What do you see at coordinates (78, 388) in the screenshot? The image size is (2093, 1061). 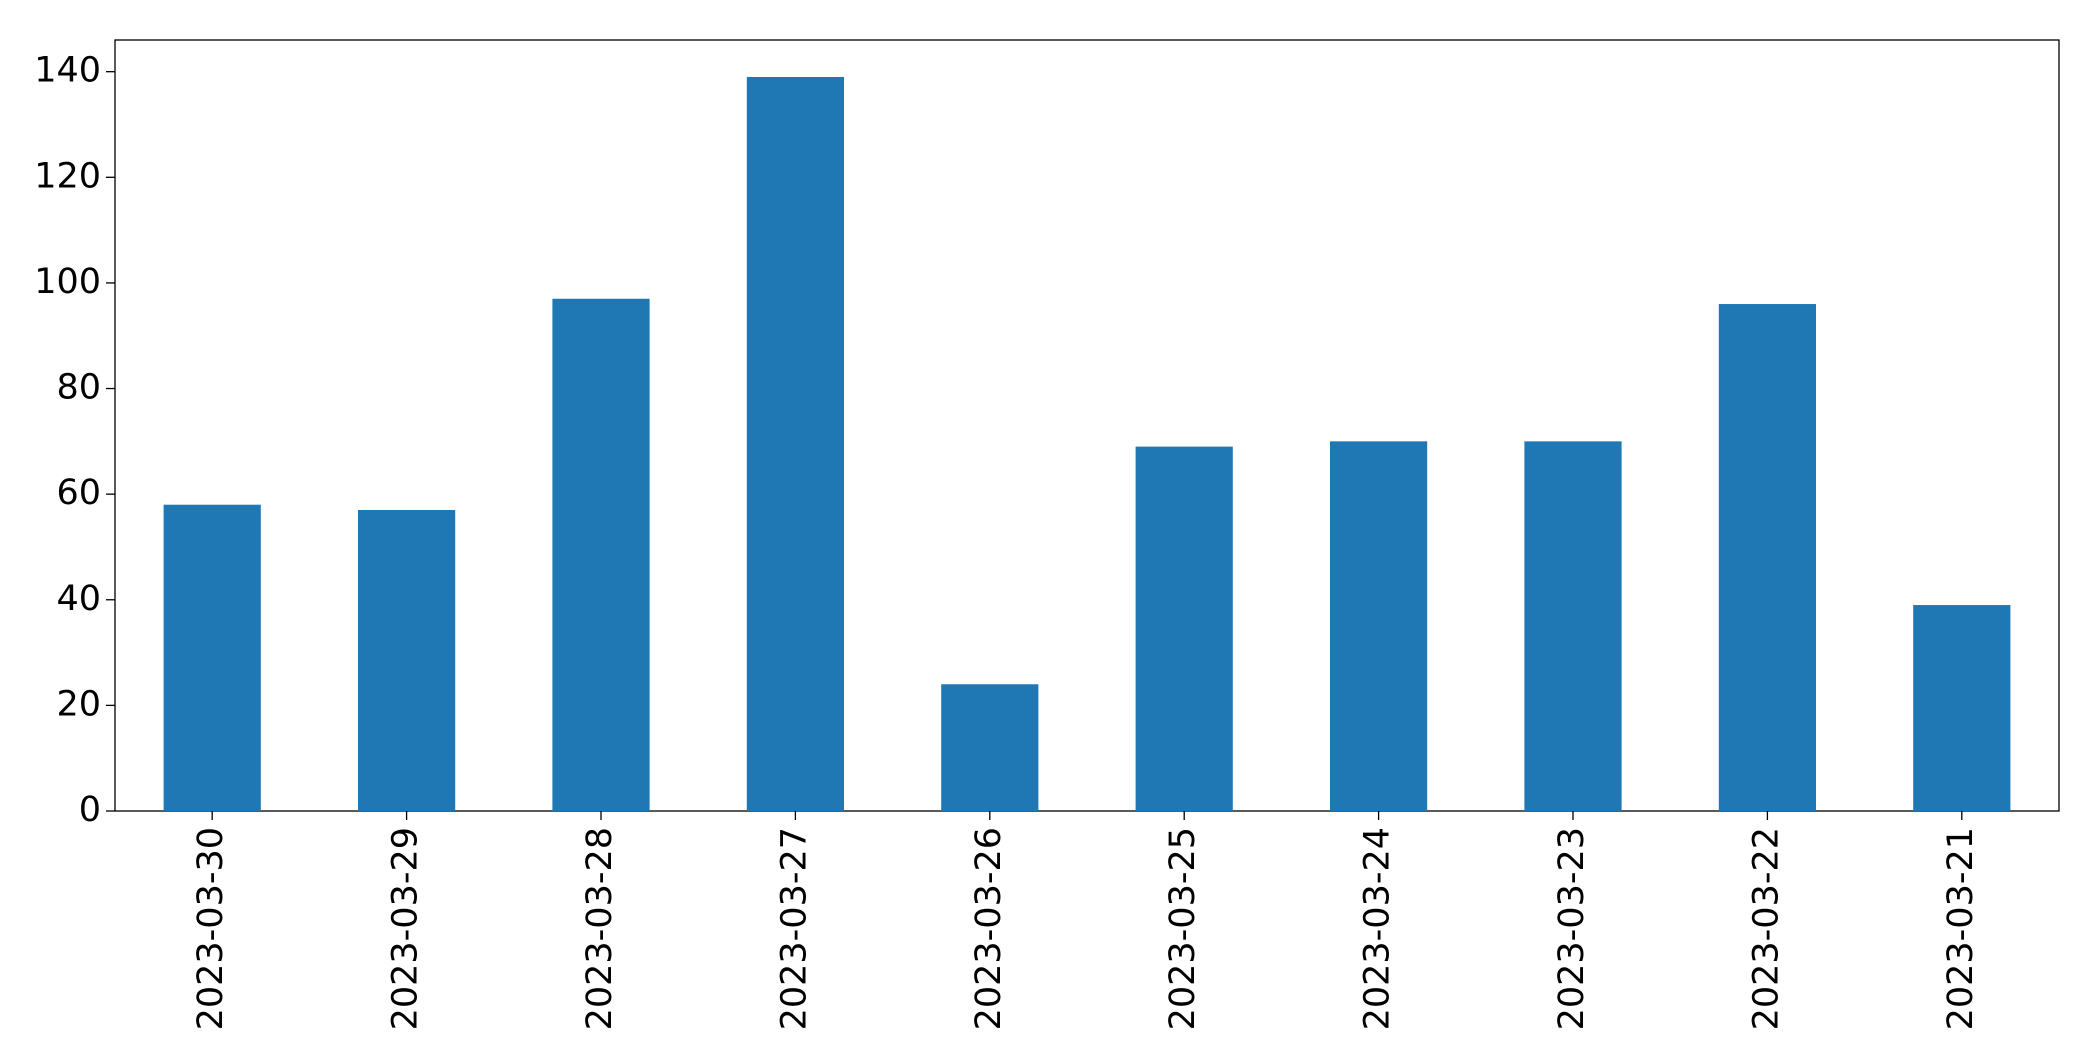 I see `y-tick-label: 80` at bounding box center [78, 388].